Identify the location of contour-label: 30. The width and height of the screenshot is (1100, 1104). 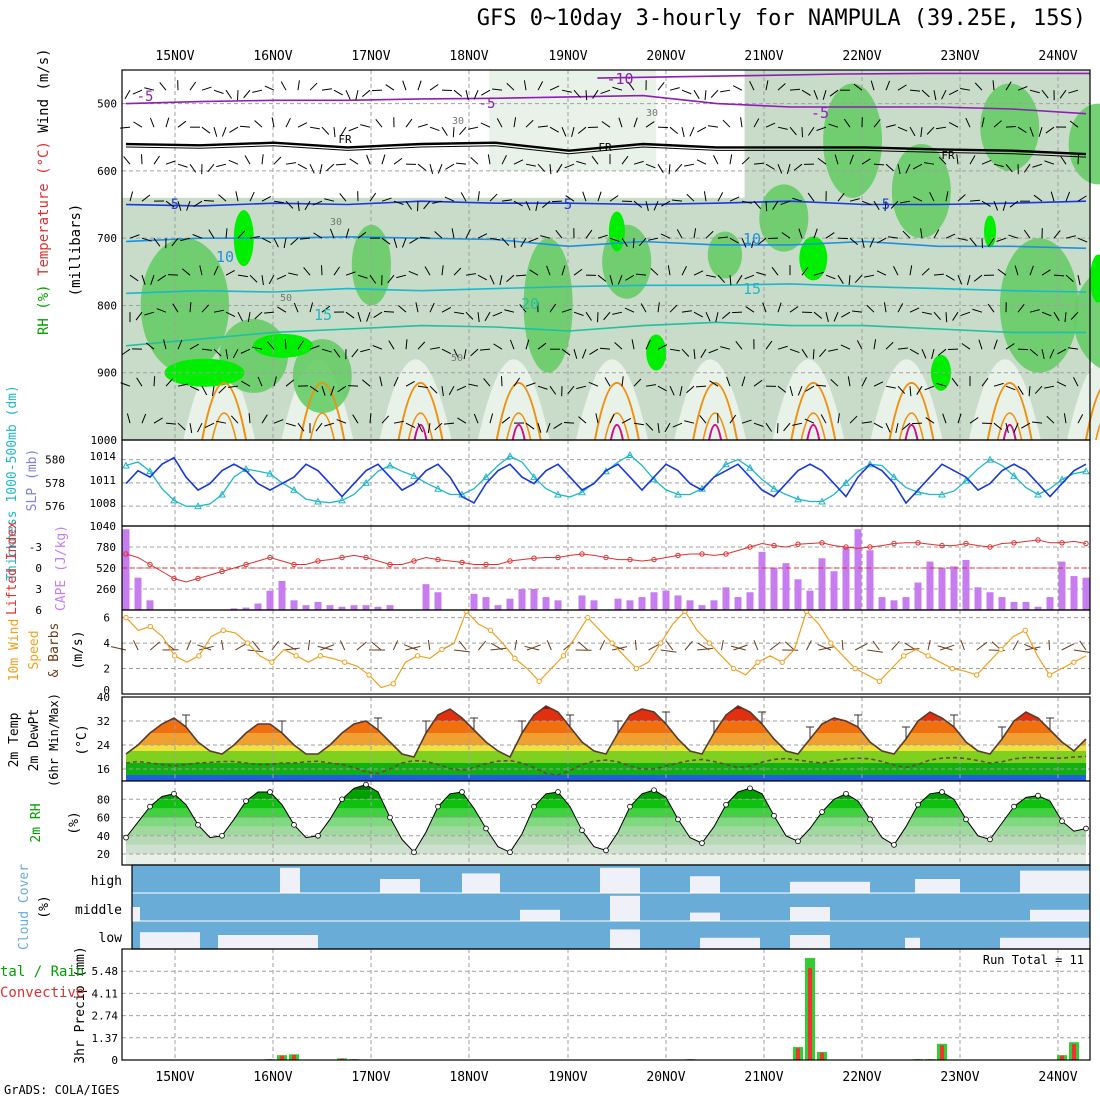
(652, 113).